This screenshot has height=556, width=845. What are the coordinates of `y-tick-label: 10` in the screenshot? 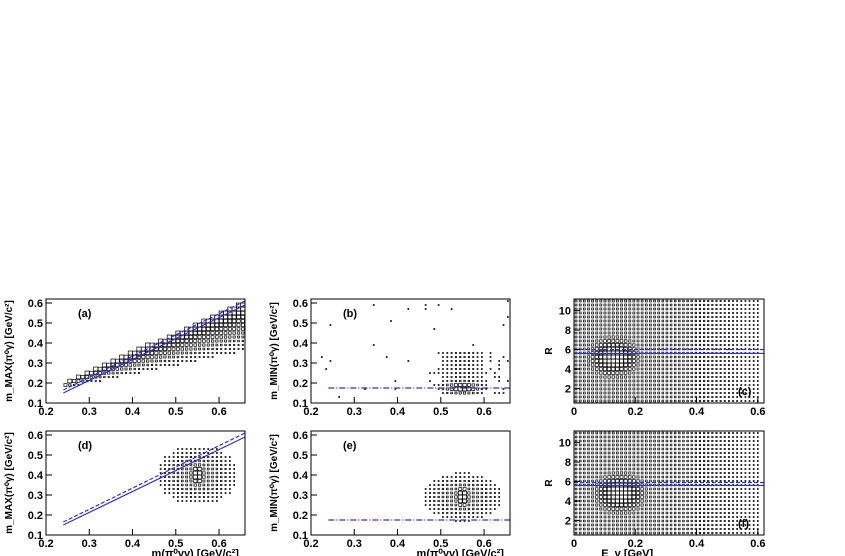 It's located at (565, 312).